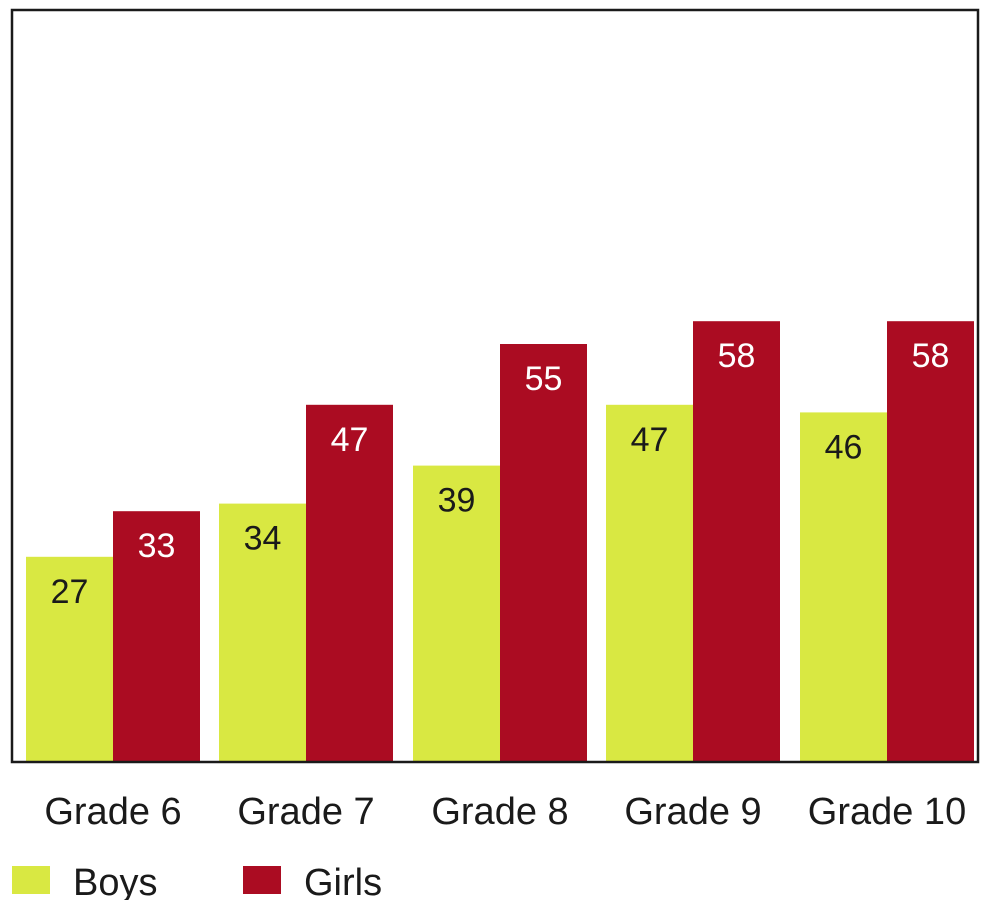  Describe the element at coordinates (343, 881) in the screenshot. I see `legend-label-girls: Girls` at that location.